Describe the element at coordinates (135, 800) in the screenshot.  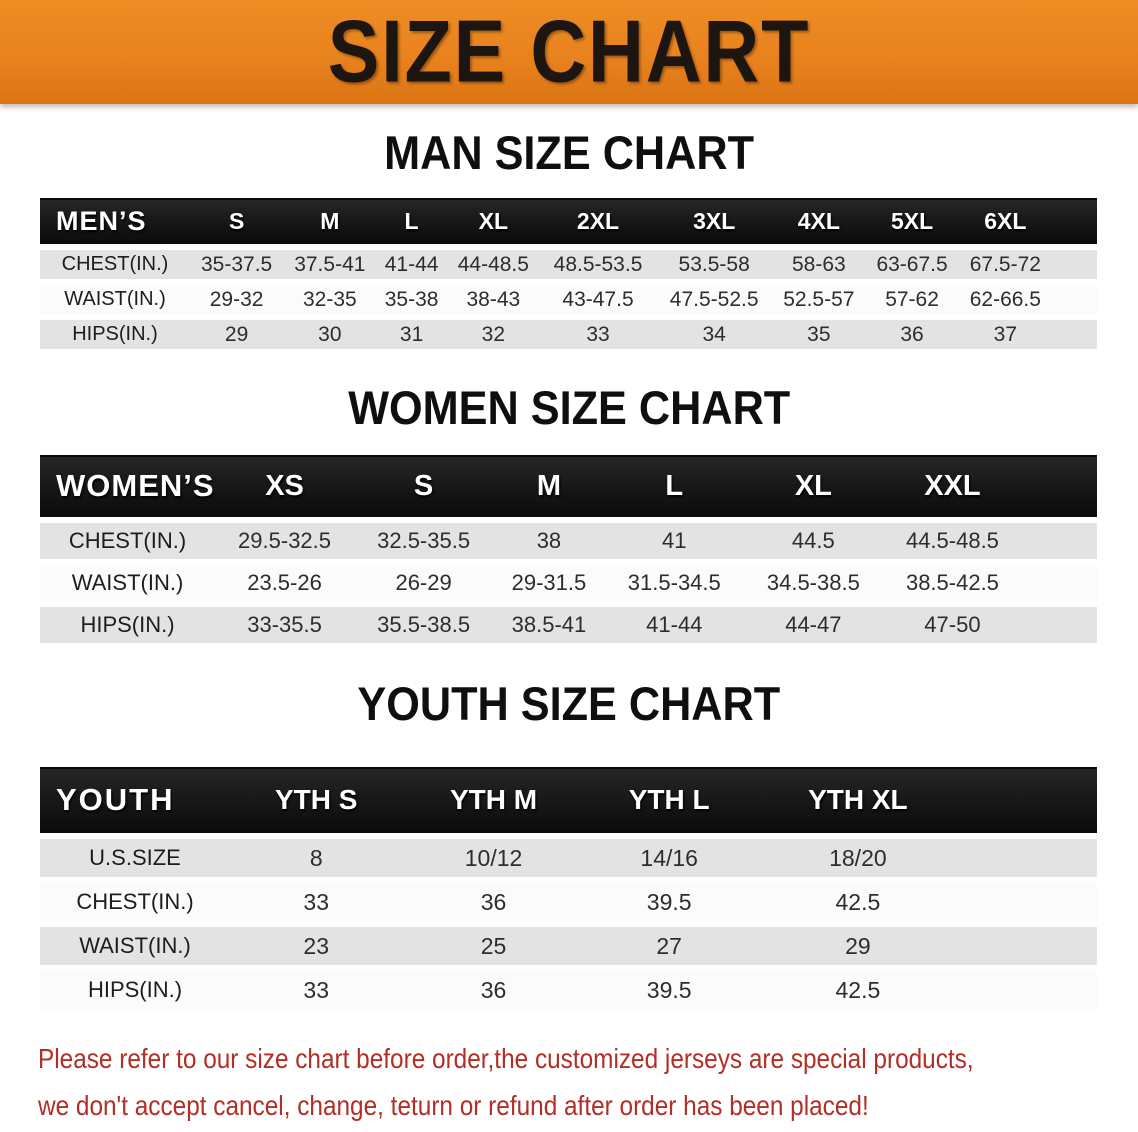
I see `table-title-cell: YOUTH` at that location.